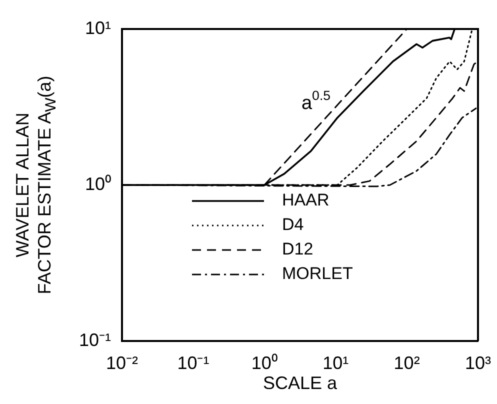 The height and width of the screenshot is (404, 497). I want to click on y-tick-label: 10¹, so click(98, 28).